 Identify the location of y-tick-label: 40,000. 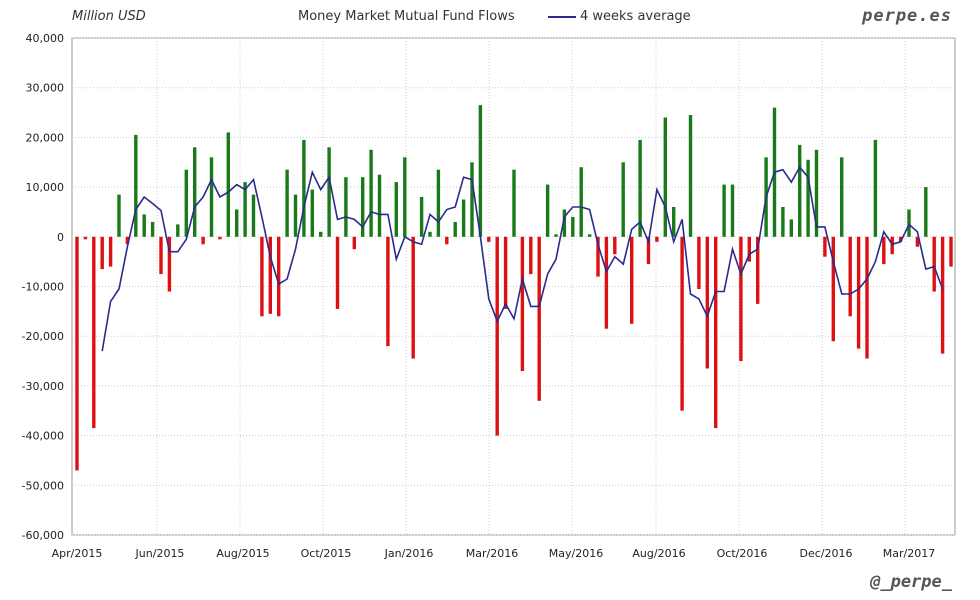
(45, 38).